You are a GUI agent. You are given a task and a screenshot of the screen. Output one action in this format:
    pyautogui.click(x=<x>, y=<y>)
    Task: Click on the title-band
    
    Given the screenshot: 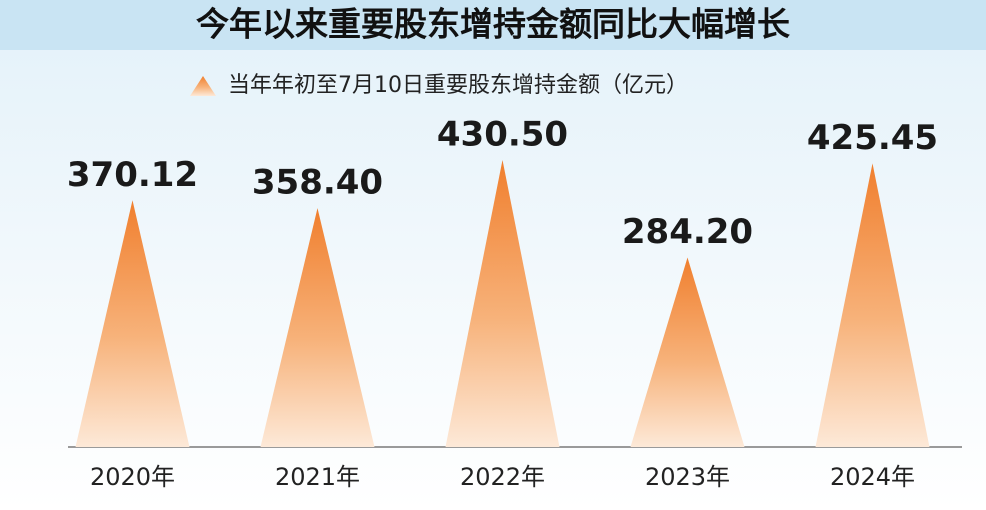 What is the action you would take?
    pyautogui.click(x=493, y=25)
    